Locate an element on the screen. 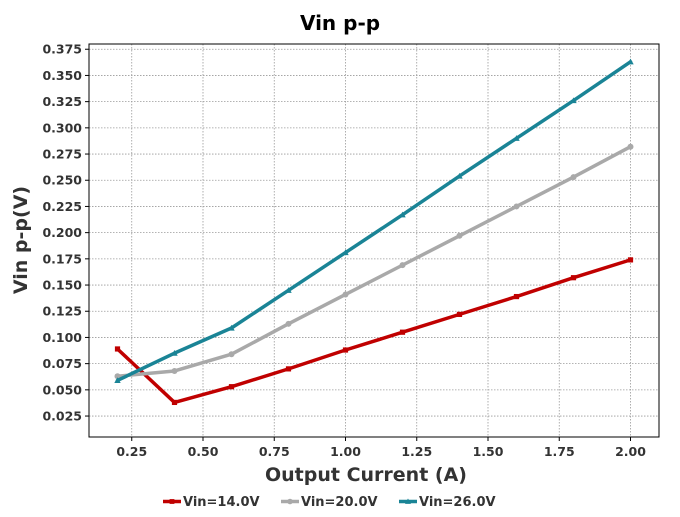 The image size is (680, 517). x-tick-label: 1.25 is located at coordinates (416, 451).